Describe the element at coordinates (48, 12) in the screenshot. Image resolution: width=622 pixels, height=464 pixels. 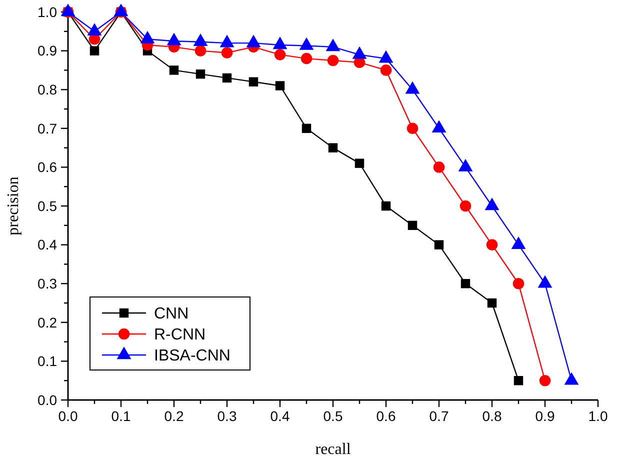
I see `y-tick-label: 1.0` at that location.